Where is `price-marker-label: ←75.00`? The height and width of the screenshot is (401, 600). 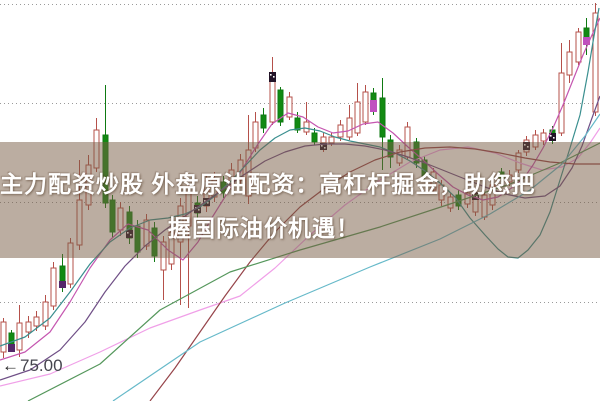 price-marker-label: ←75.00 is located at coordinates (32, 366).